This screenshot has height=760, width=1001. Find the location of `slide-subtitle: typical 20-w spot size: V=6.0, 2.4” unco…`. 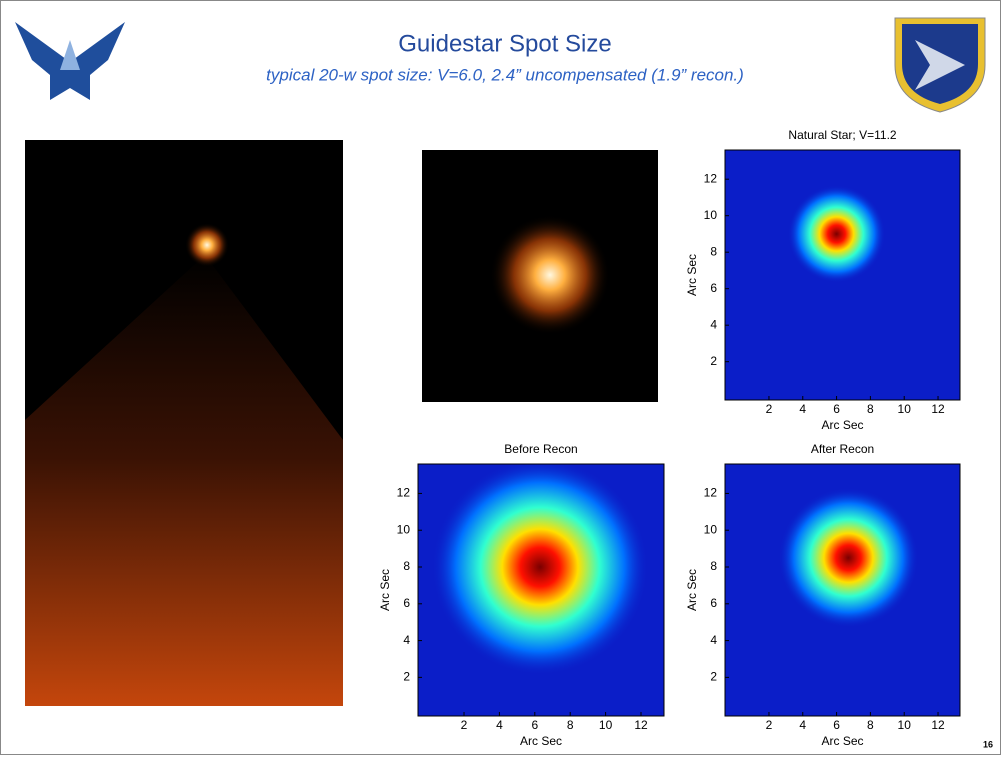

slide-subtitle: typical 20-w spot size: V=6.0, 2.4” unco… is located at coordinates (505, 74).